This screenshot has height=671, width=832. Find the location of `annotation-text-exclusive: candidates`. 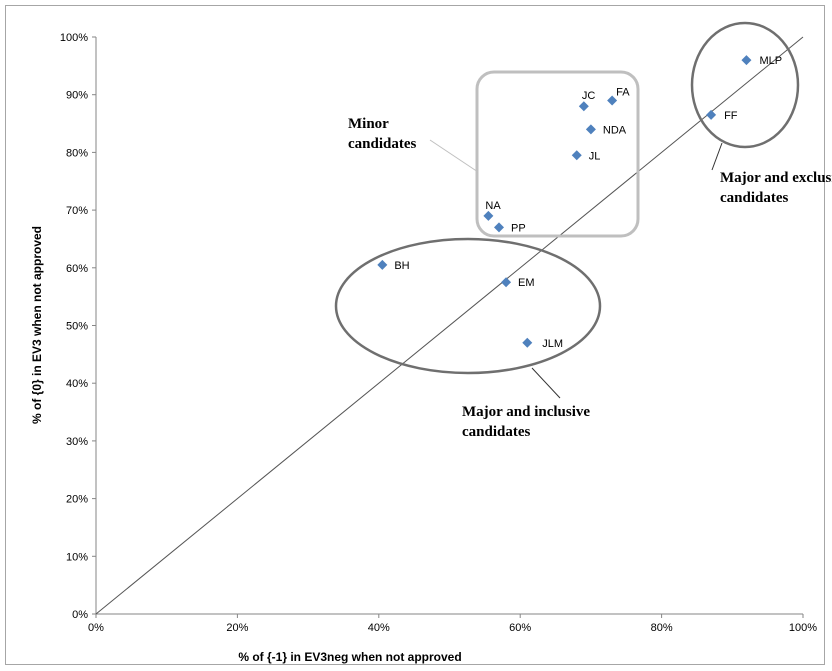

annotation-text-exclusive: candidates is located at coordinates (754, 198).